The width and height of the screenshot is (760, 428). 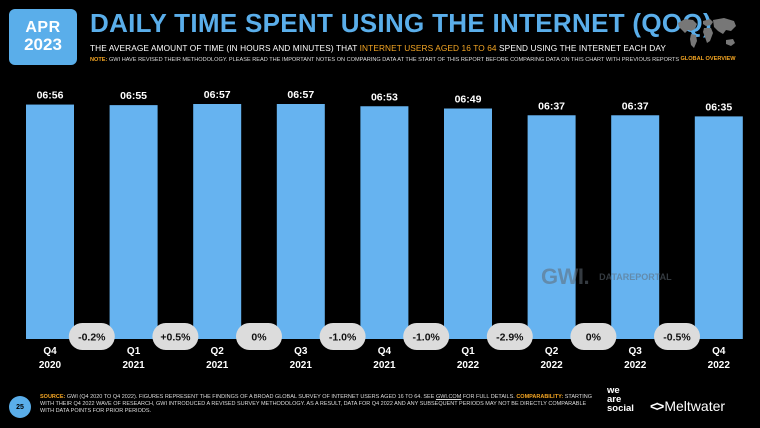 What do you see at coordinates (43, 27) in the screenshot?
I see `report-month: APR` at bounding box center [43, 27].